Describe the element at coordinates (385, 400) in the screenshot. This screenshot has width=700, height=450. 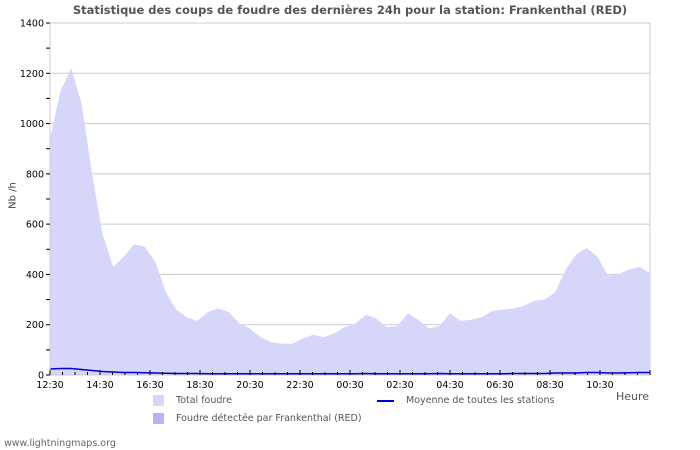
I see `legend-swatch-average` at that location.